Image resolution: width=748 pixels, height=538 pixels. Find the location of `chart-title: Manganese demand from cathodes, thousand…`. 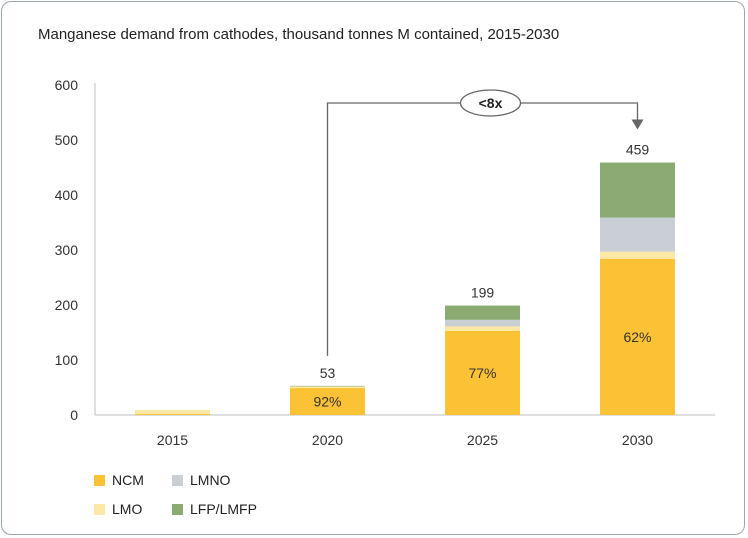

chart-title: Manganese demand from cathodes, thousand… is located at coordinates (299, 34).